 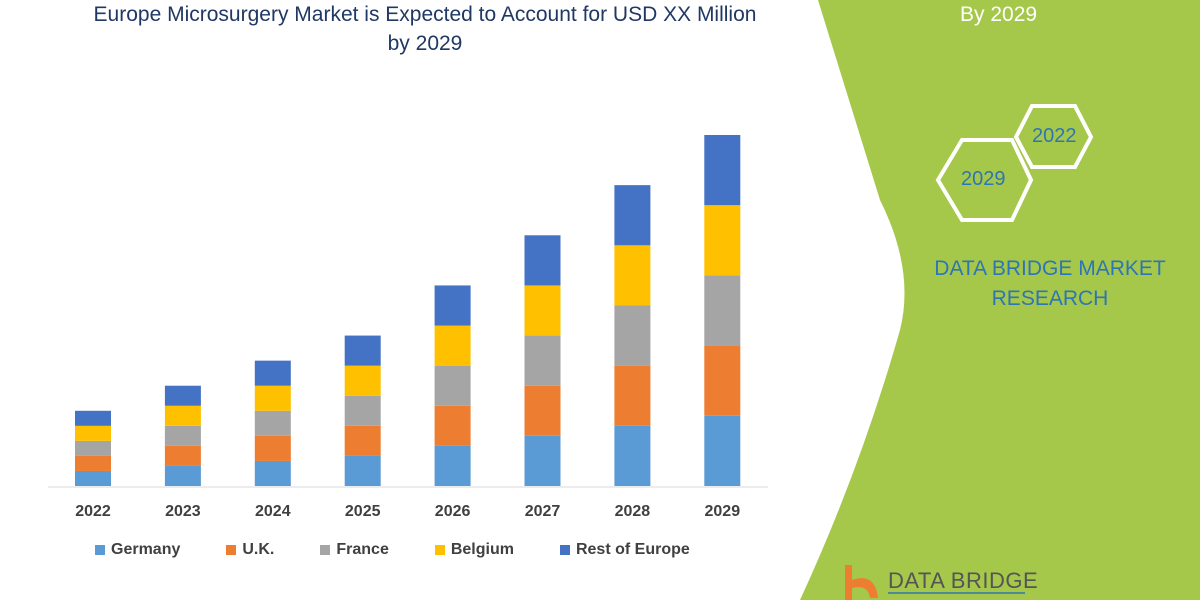 I want to click on bar-segment-france-2025, so click(x=362, y=410).